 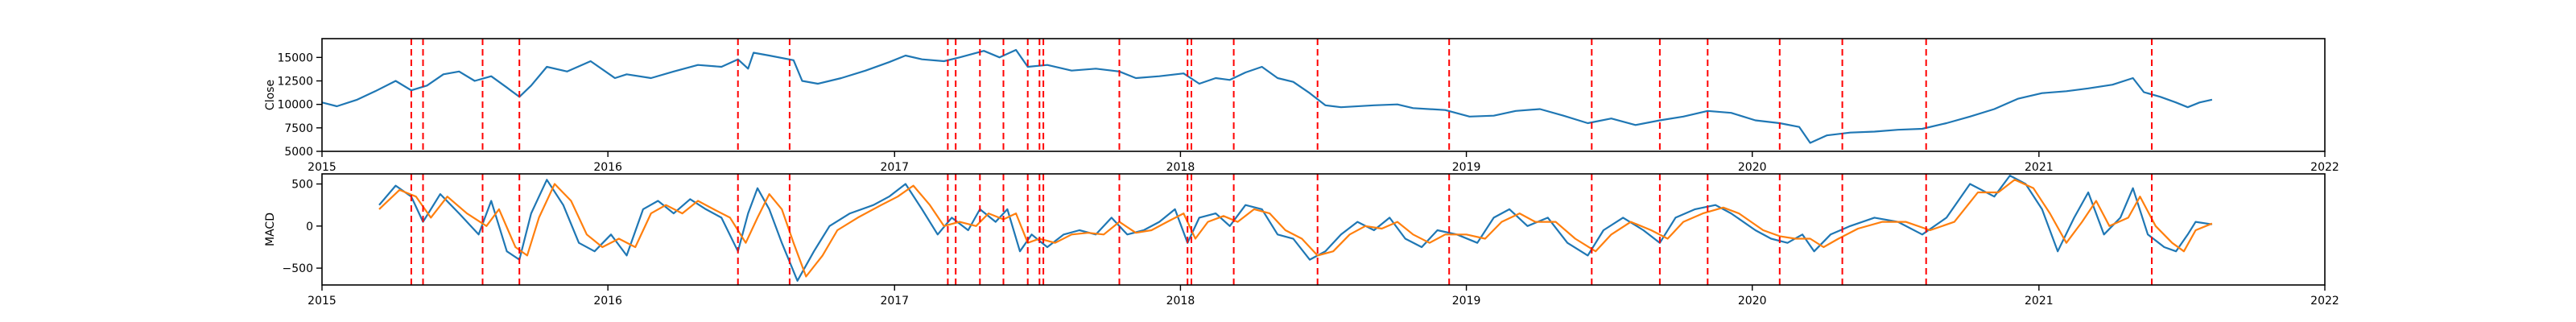 What do you see at coordinates (295, 58) in the screenshot?
I see `y-tick-label: 15000` at bounding box center [295, 58].